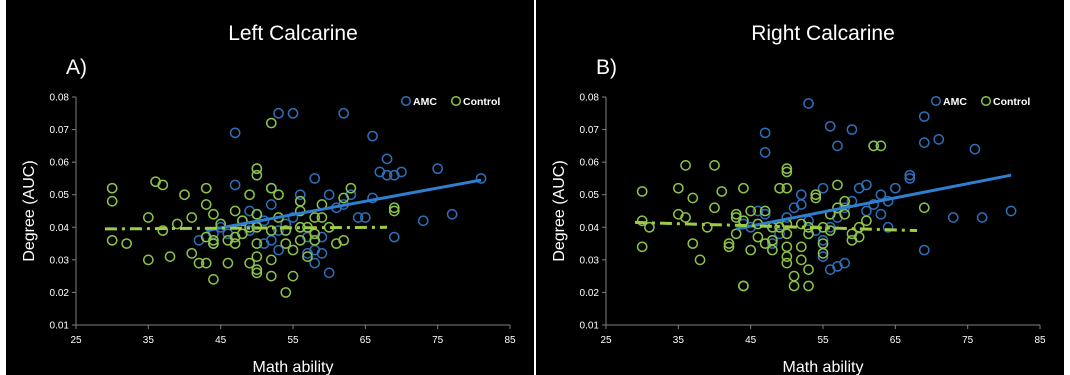  What do you see at coordinates (221, 340) in the screenshot?
I see `x-tick-label: 45` at bounding box center [221, 340].